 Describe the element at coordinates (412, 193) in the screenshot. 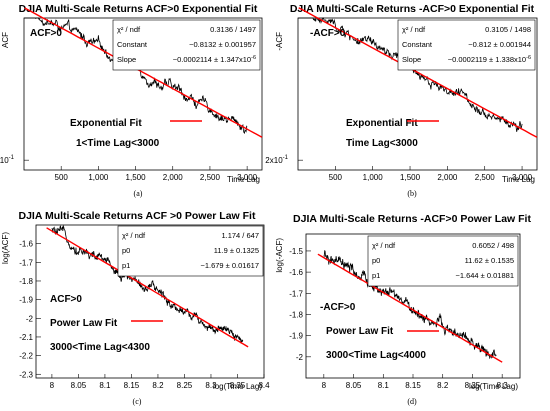

I see `caption-b: (b)` at that location.